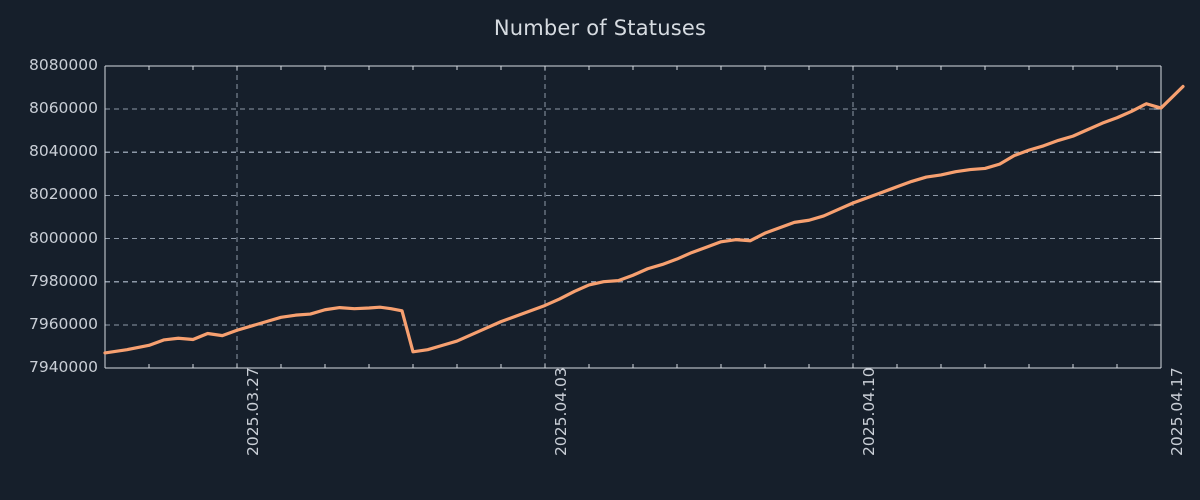 Image resolution: width=1200 pixels, height=500 pixels. Describe the element at coordinates (63, 367) in the screenshot. I see `y-axis-tick-label: 7940000` at that location.